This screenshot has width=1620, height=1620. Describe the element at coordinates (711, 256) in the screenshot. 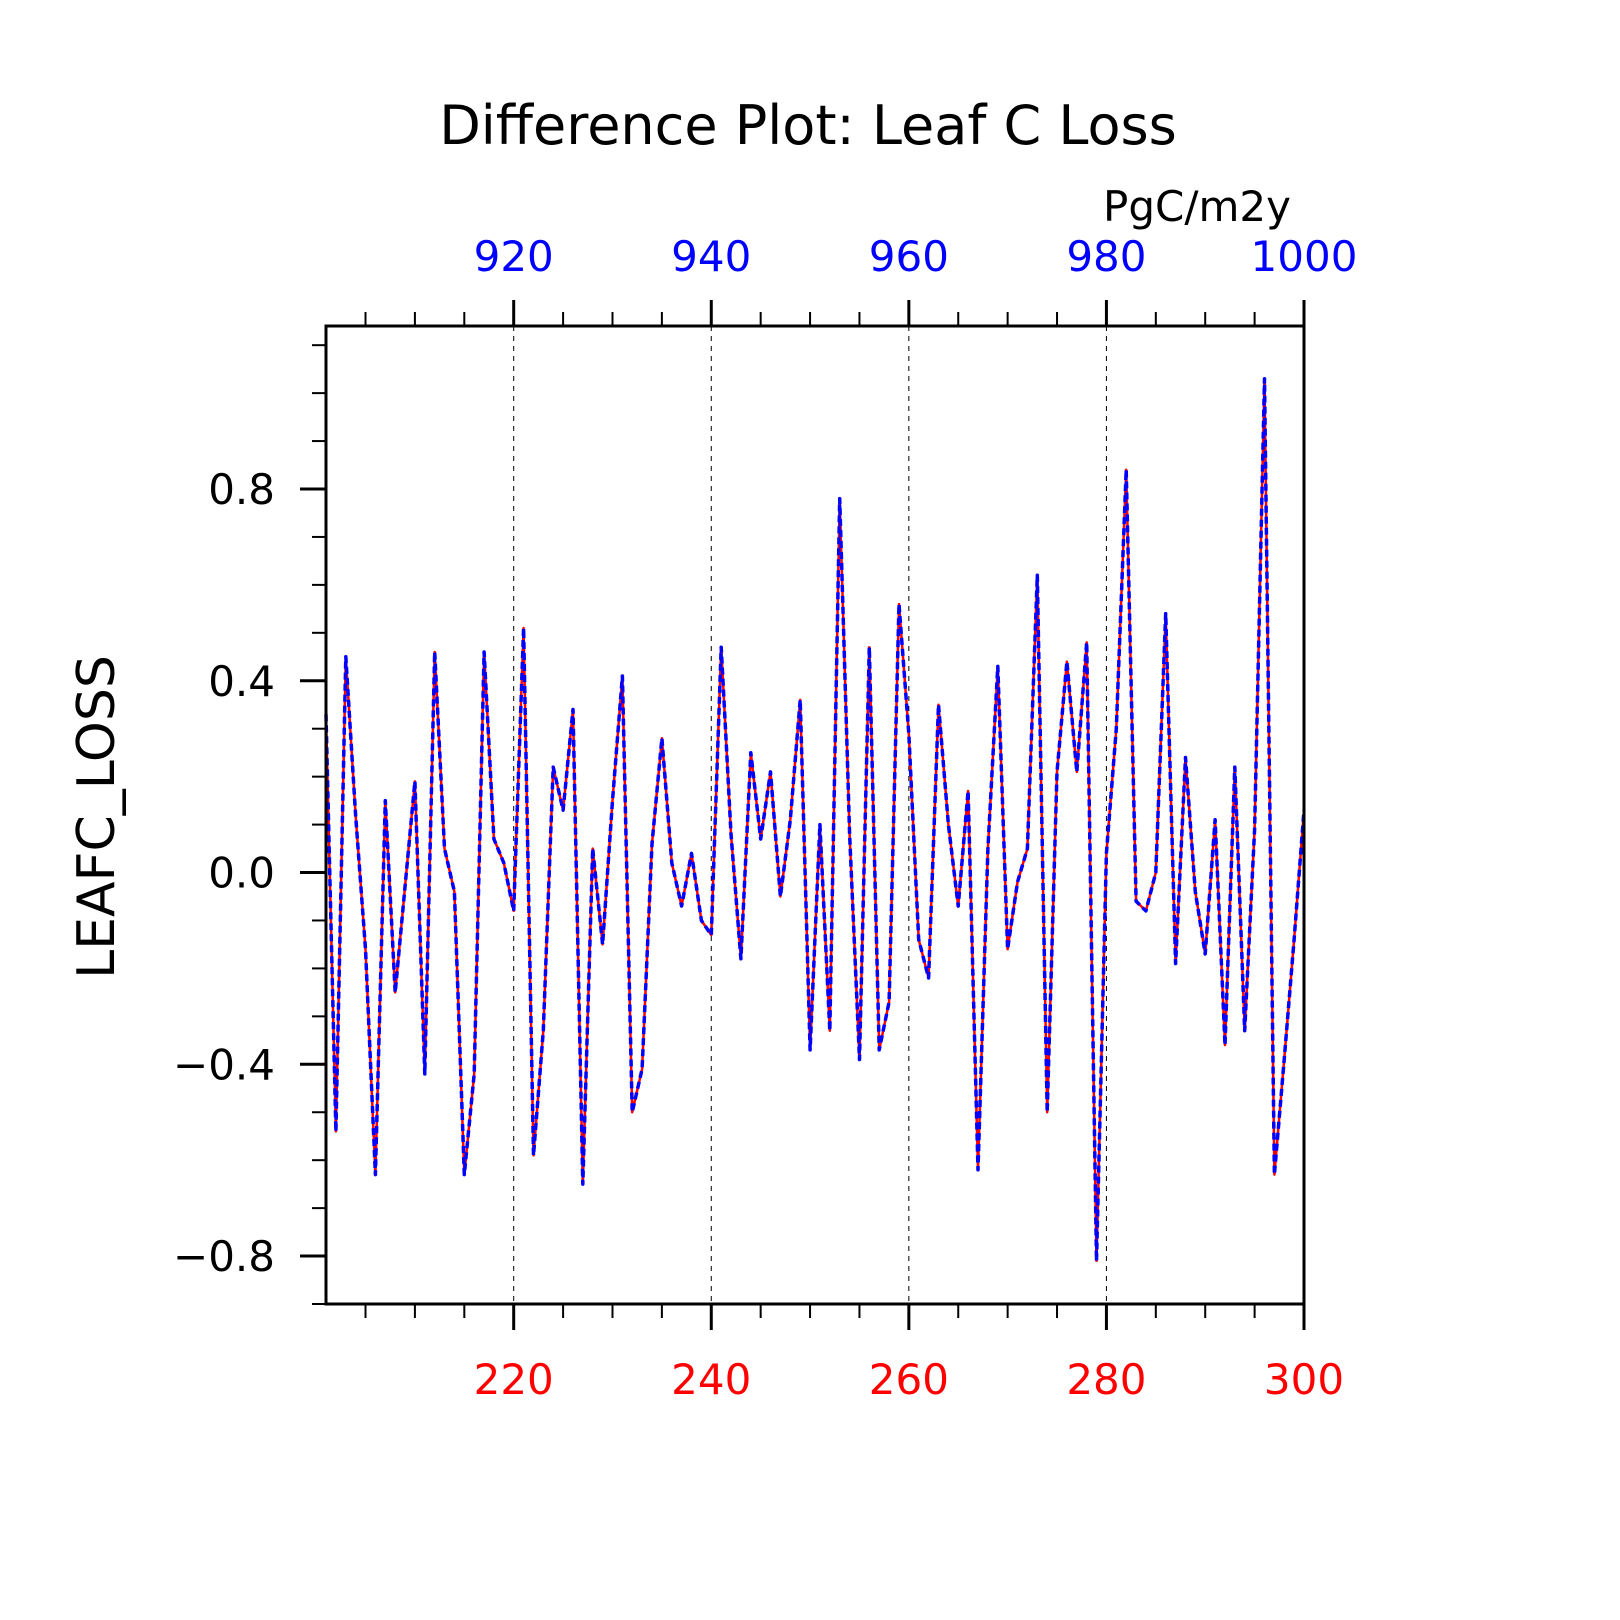

I see `top-axis-tick-label: 940` at that location.